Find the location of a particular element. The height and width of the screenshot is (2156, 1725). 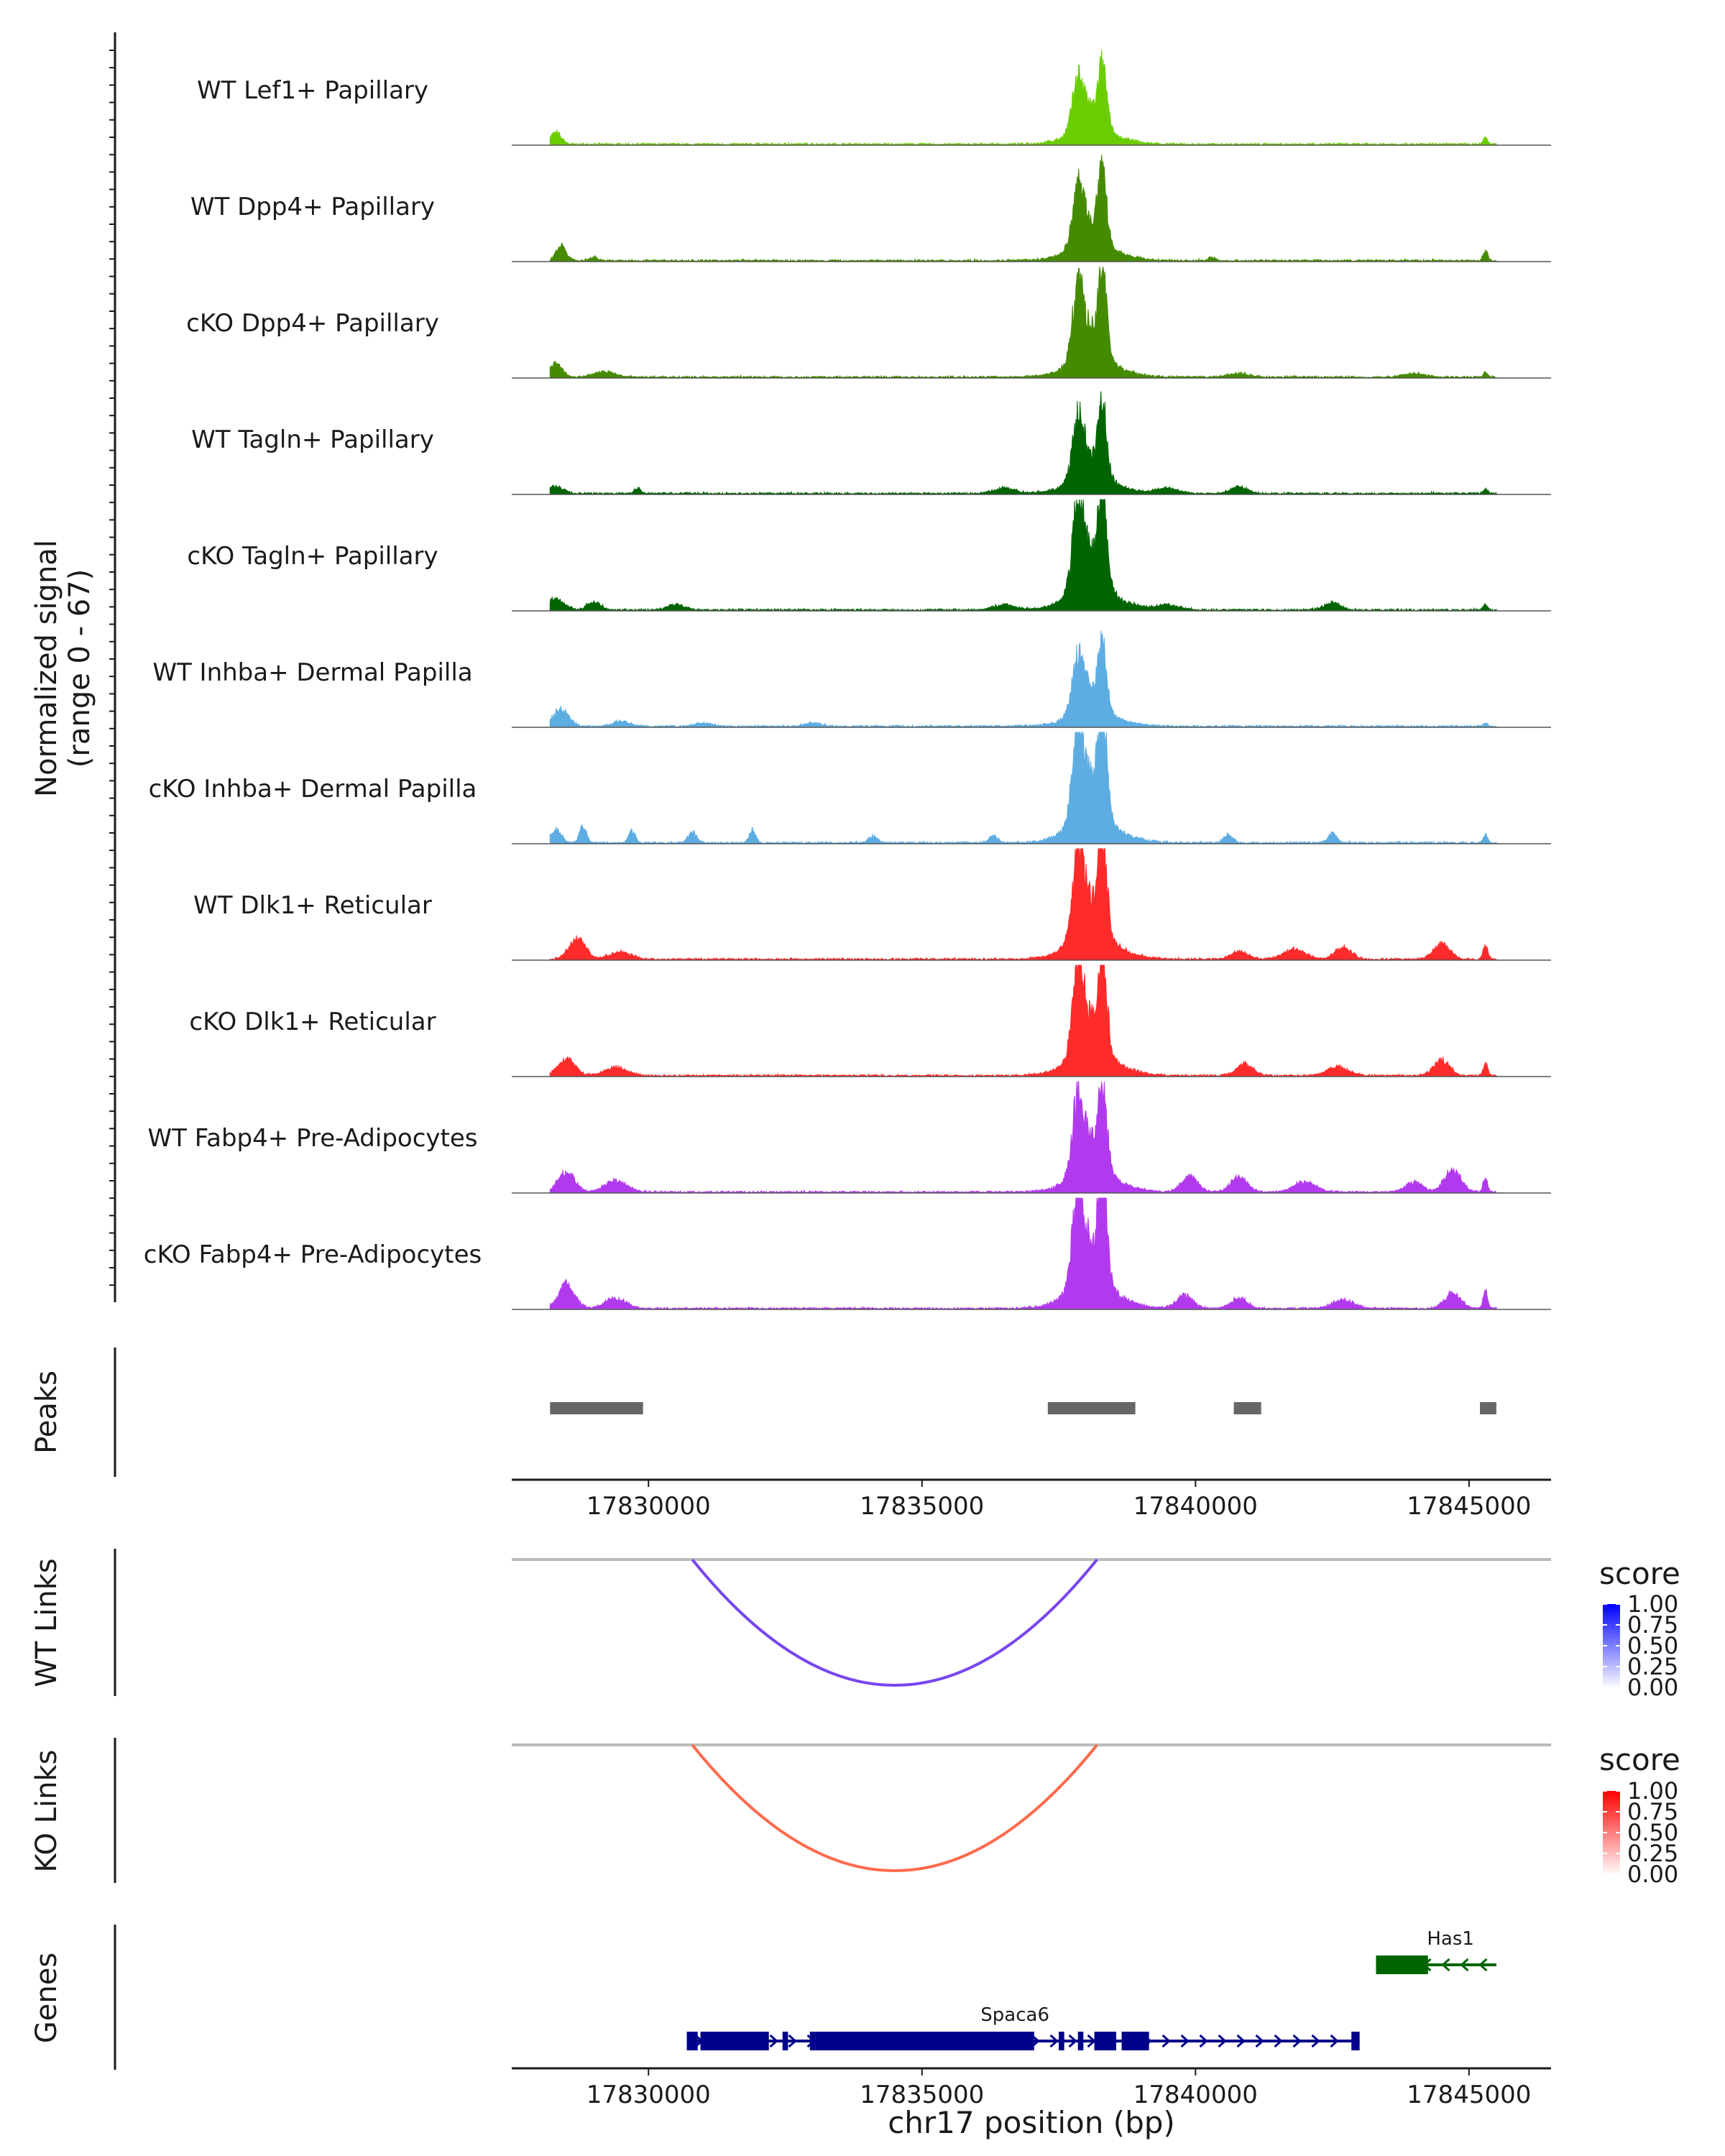

wt-legend-ticks: 1.000.750.500.250.00 is located at coordinates (1640, 1645).